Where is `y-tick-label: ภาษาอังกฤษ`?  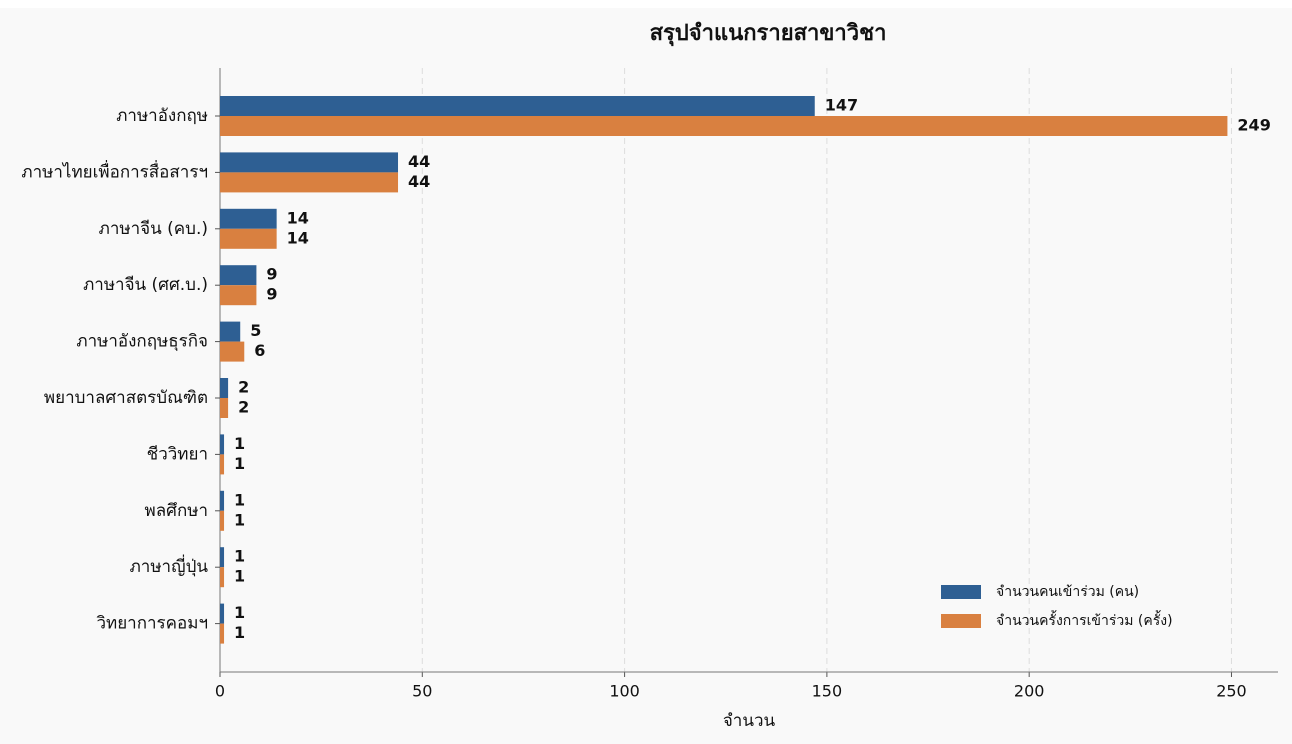 y-tick-label: ภาษาอังกฤษ is located at coordinates (162, 116).